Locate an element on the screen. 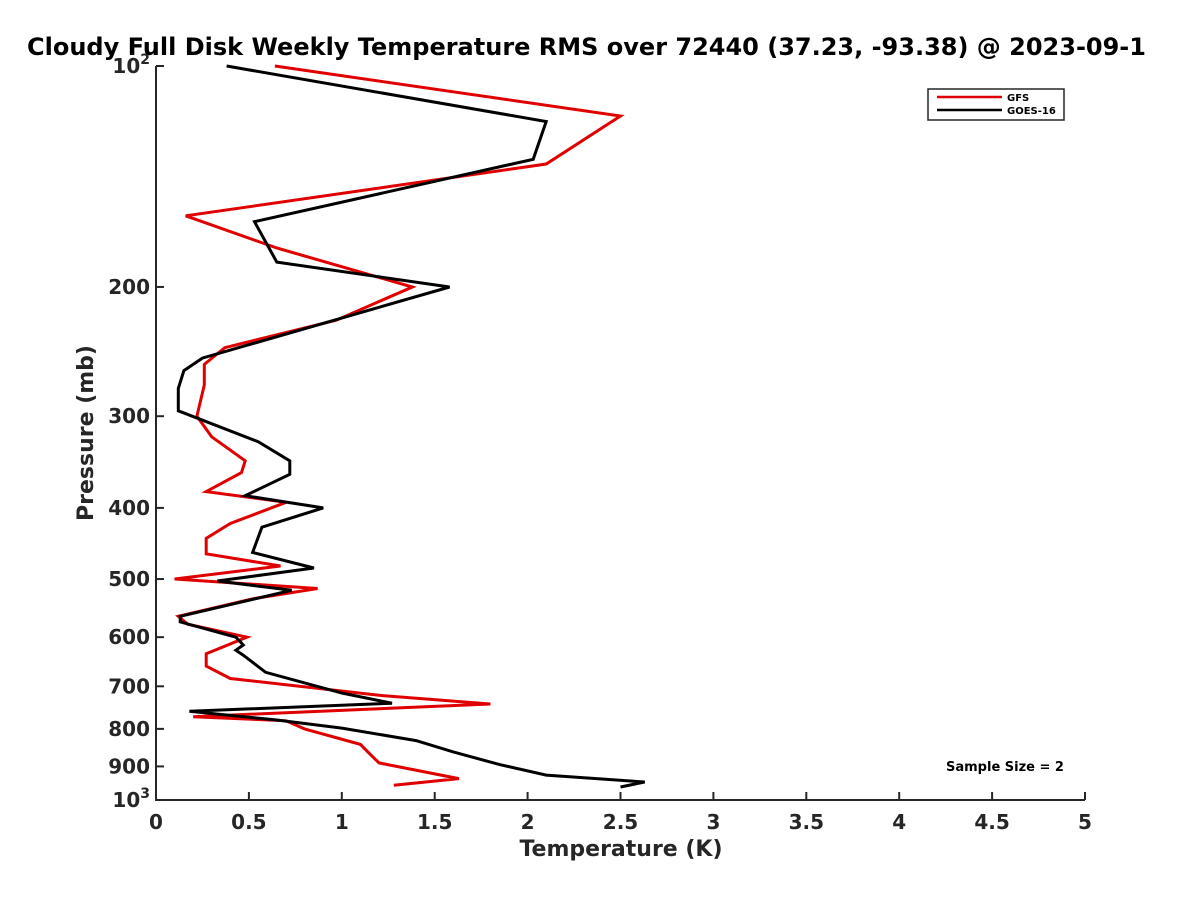 This screenshot has width=1200, height=900. x-tick-label: 5 is located at coordinates (1085, 822).